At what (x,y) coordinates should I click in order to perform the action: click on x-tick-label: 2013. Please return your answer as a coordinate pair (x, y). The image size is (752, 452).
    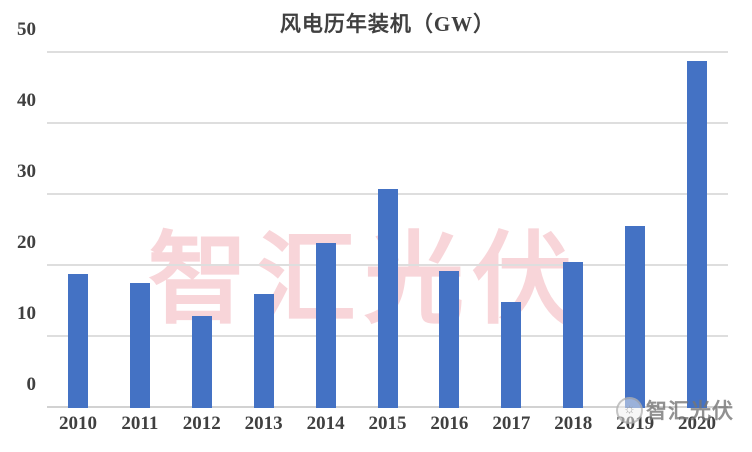
    Looking at the image, I should click on (263, 423).